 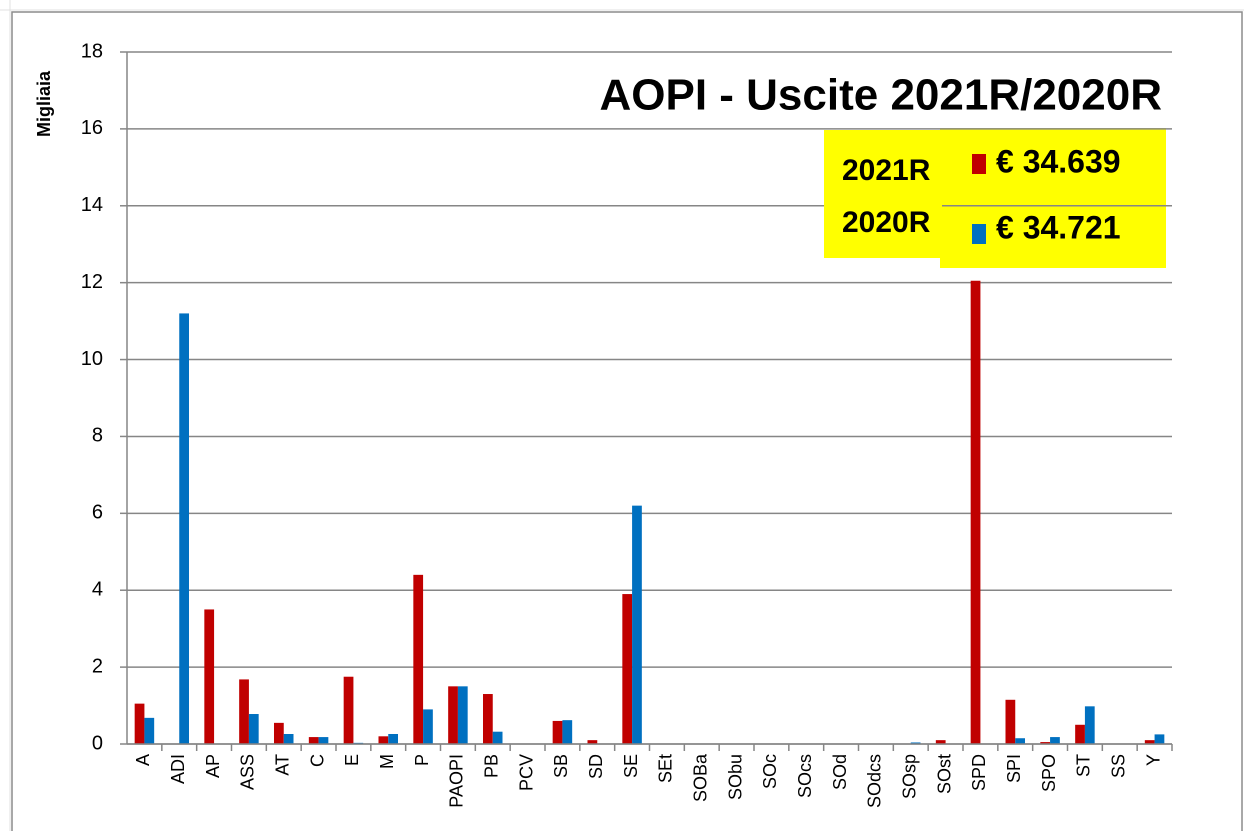 I want to click on legend-label: 2020R, so click(x=886, y=222).